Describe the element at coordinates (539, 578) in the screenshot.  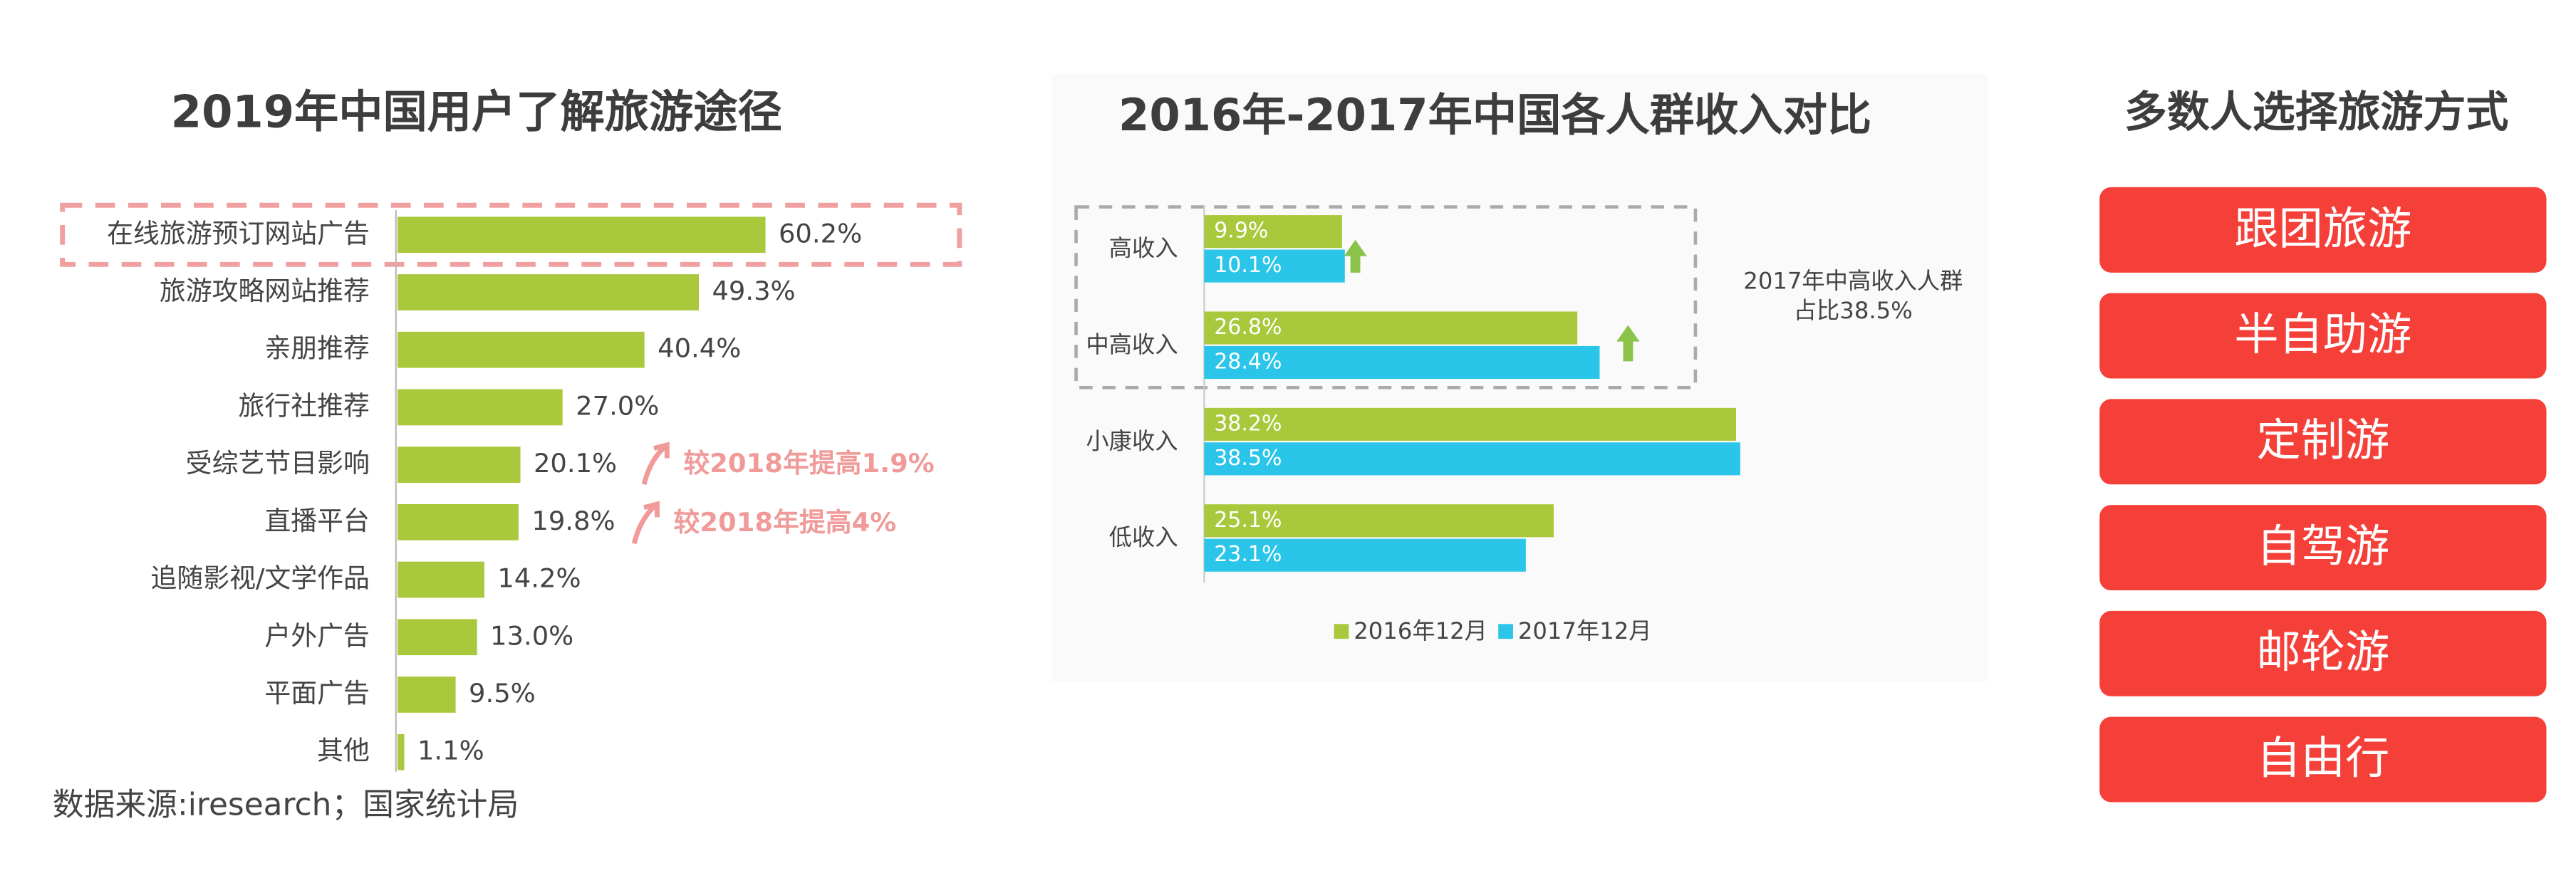
I see `value-label: 14.2%` at that location.